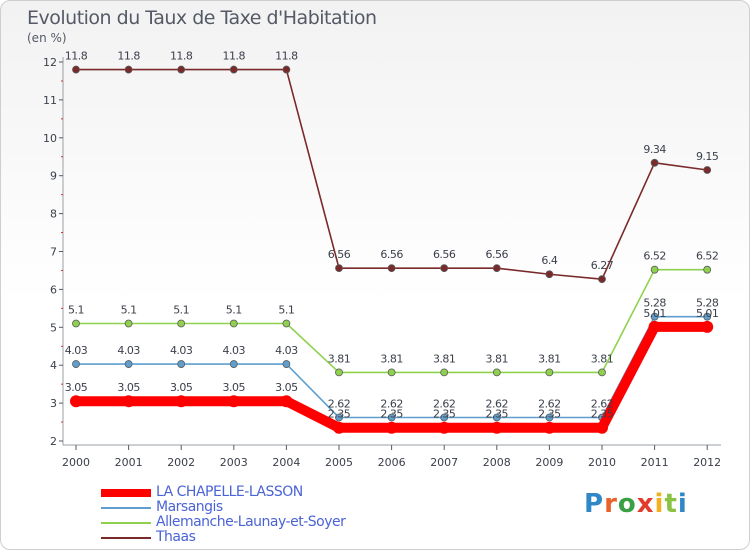 The height and width of the screenshot is (550, 750). Describe the element at coordinates (47, 38) in the screenshot. I see `unit-label: (en %)` at that location.